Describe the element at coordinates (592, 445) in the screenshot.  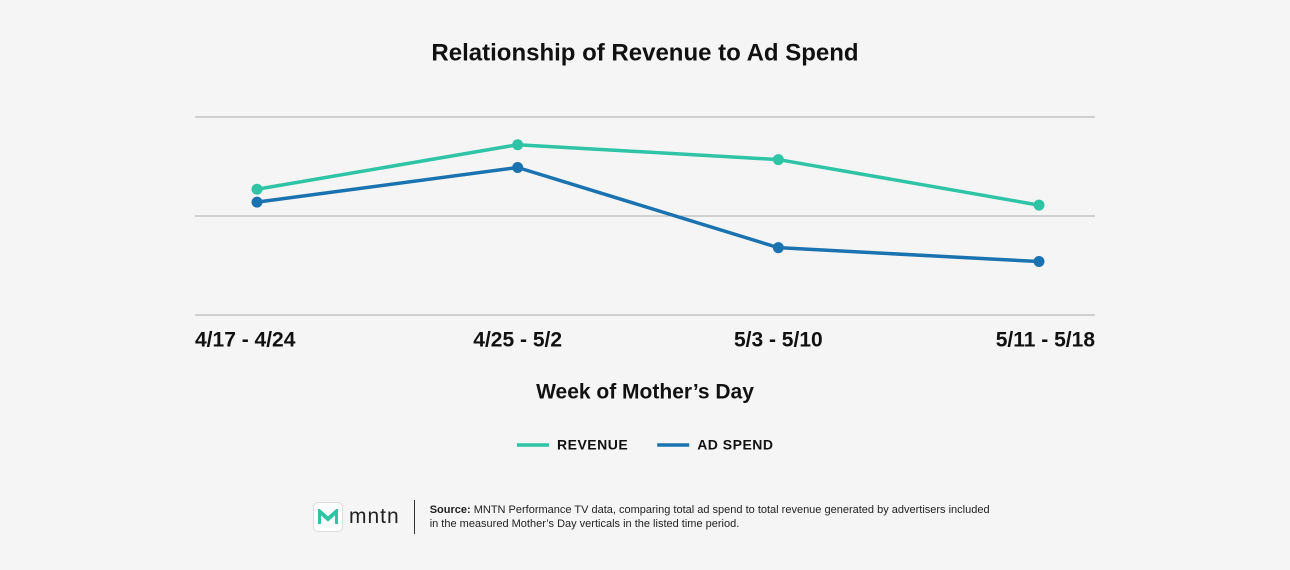
I see `legend-label: REVENUE` at that location.